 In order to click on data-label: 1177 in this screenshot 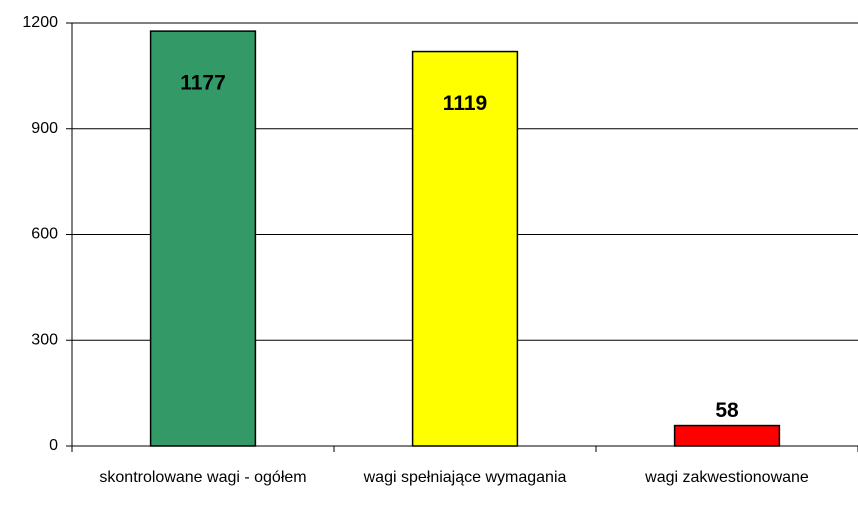, I will do `click(203, 83)`.